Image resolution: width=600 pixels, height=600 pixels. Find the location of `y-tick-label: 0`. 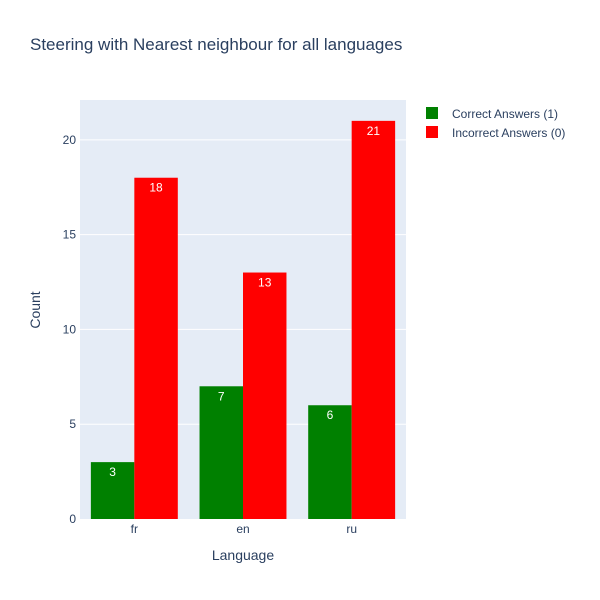

y-tick-label: 0 is located at coordinates (72, 519).